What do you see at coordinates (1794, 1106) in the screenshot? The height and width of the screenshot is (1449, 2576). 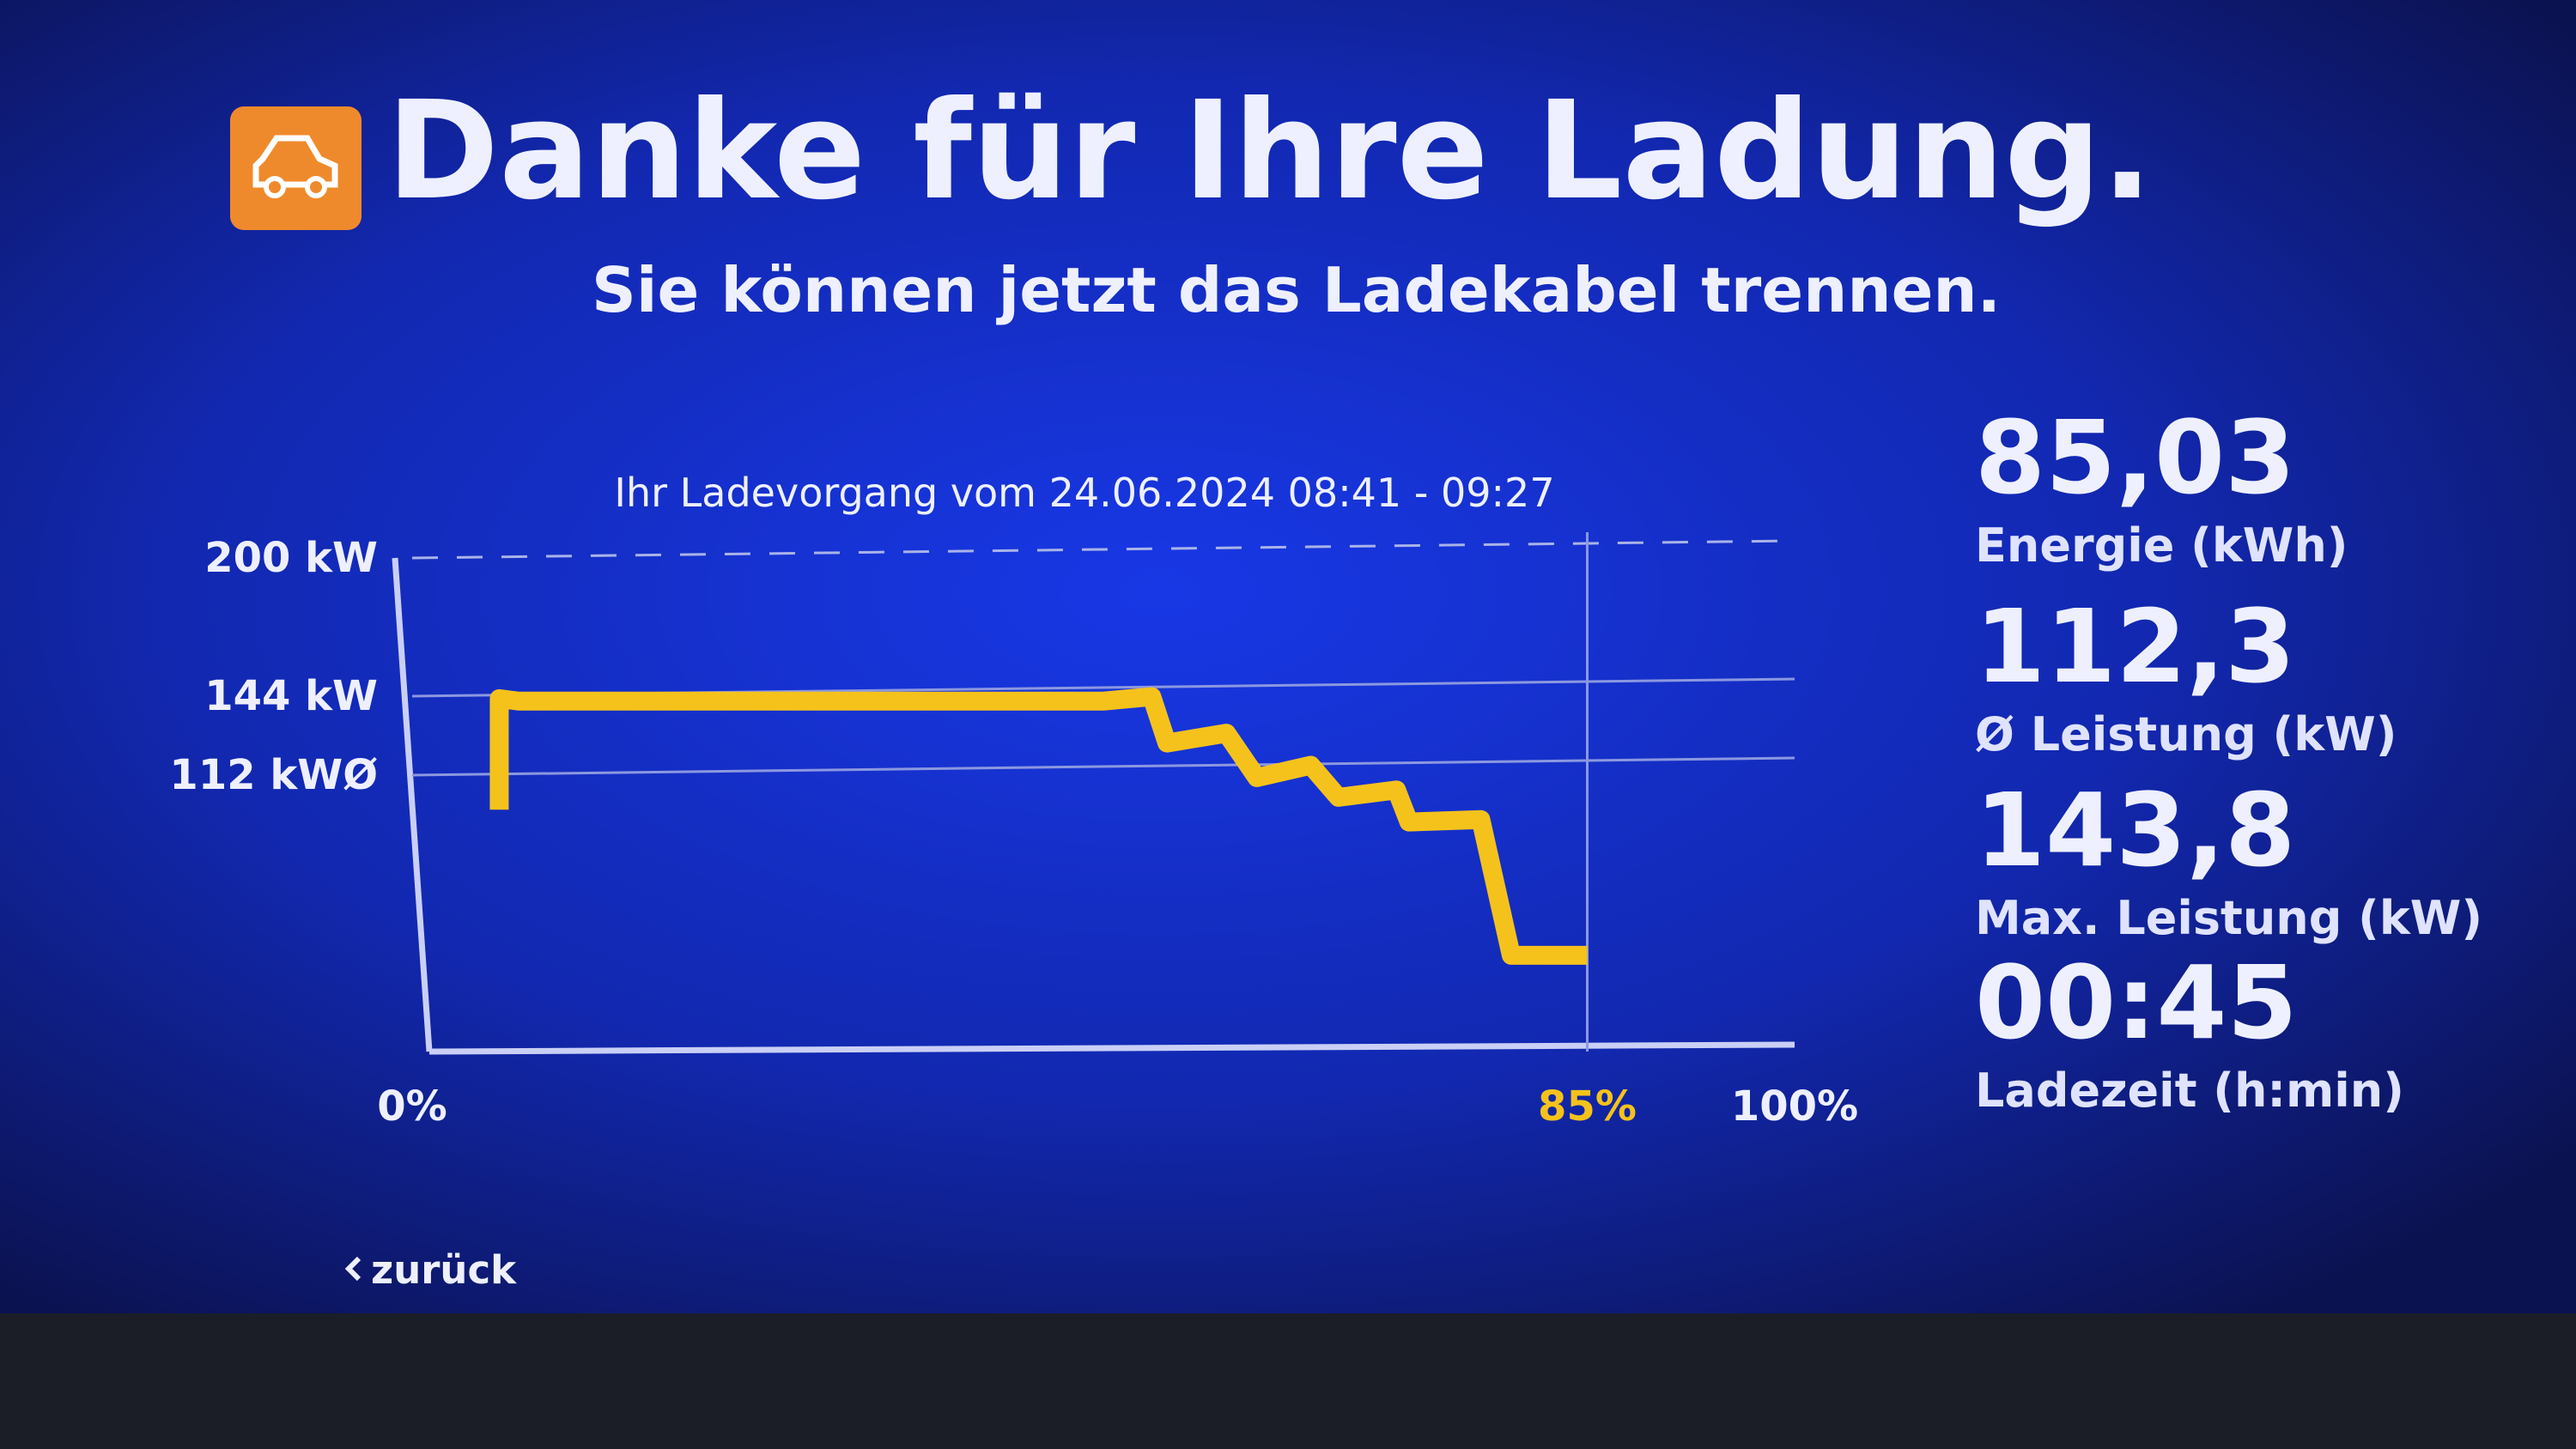 I see `x-tick-label: 100%` at bounding box center [1794, 1106].